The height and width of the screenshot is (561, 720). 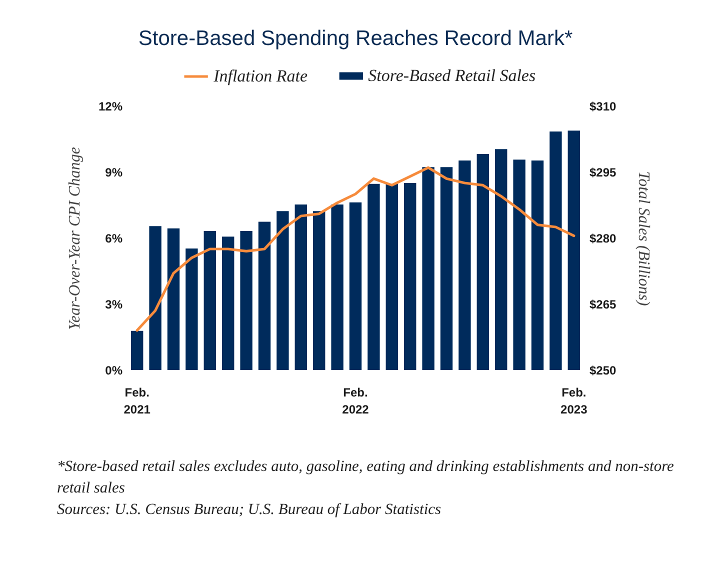 I want to click on y-axis-title: Year-Over-Year CPI Change, so click(x=75, y=238).